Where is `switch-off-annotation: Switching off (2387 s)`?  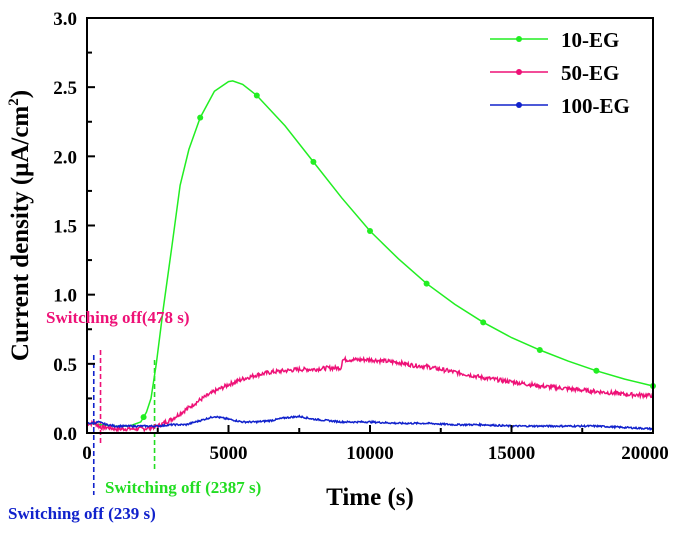
switch-off-annotation: Switching off (2387 s) is located at coordinates (183, 487).